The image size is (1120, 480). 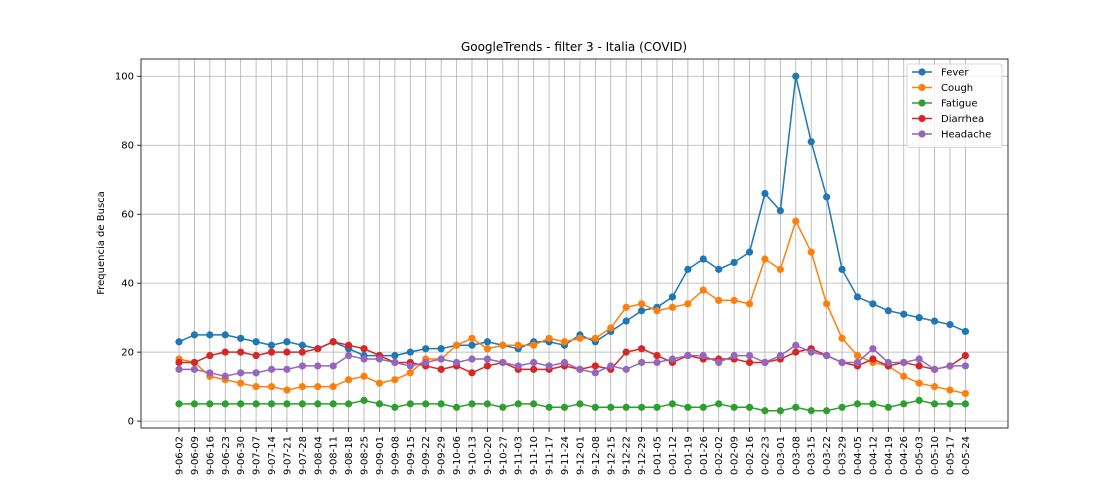 What do you see at coordinates (519, 455) in the screenshot?
I see `x-tick-label: 9-11-03` at bounding box center [519, 455].